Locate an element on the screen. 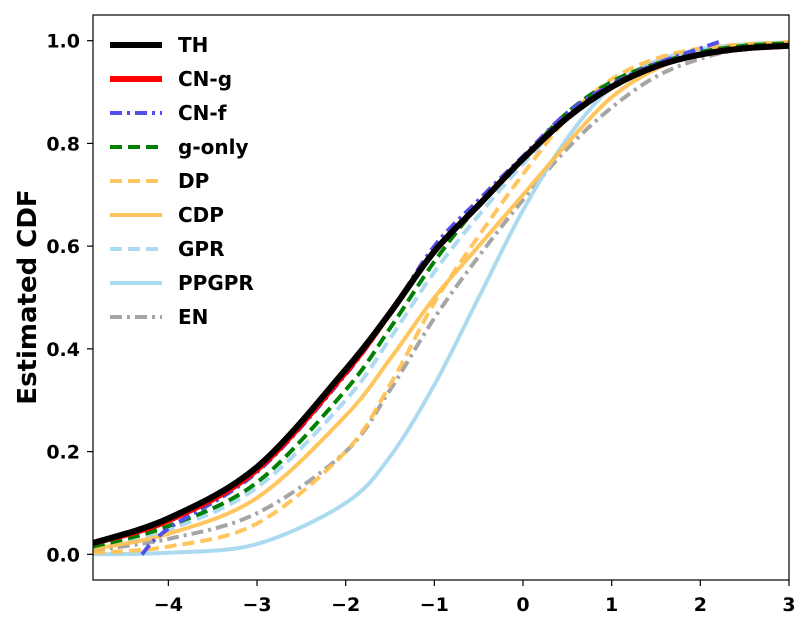 Image resolution: width=811 pixels, height=630 pixels. x-tick-label: −3 is located at coordinates (256, 605).